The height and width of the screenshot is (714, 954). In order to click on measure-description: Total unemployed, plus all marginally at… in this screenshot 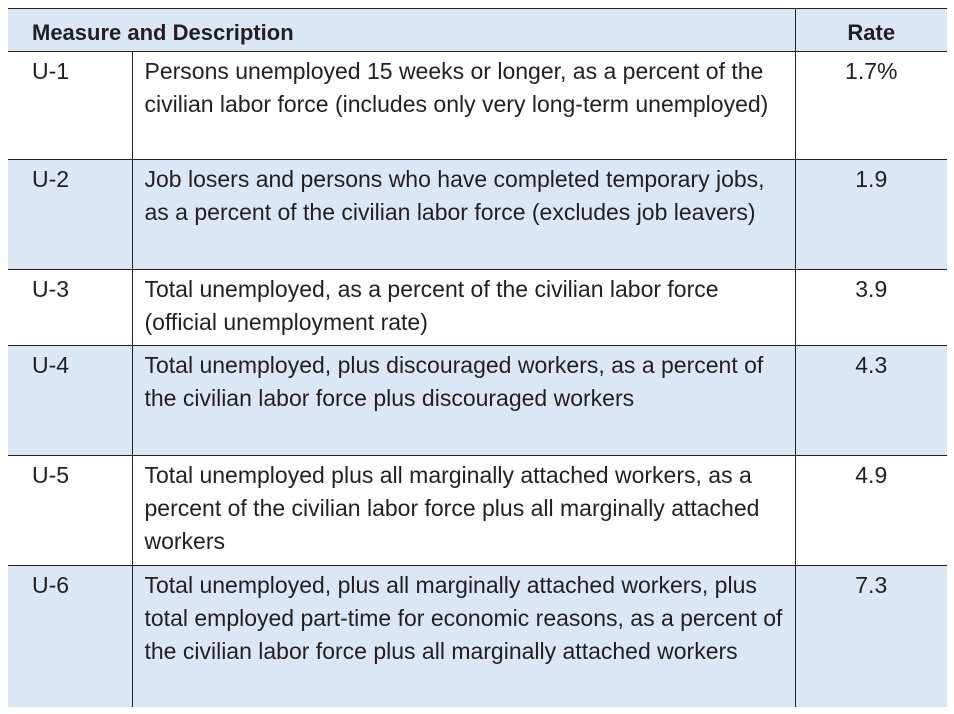, I will do `click(463, 636)`.